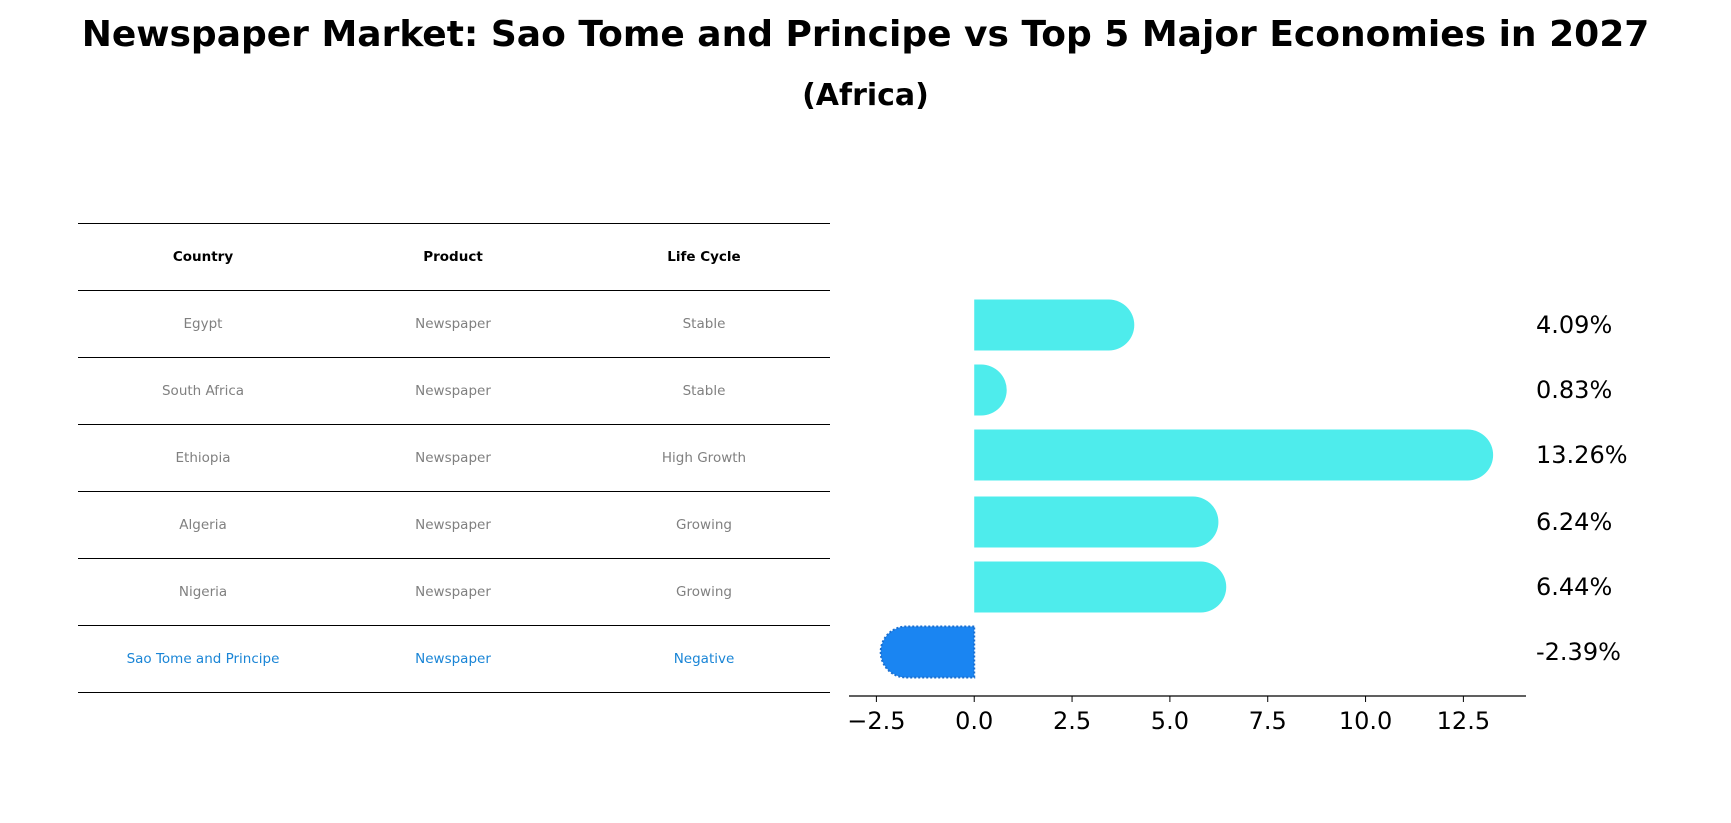 This screenshot has width=1731, height=823. I want to click on cell-country: Ethiopia, so click(203, 458).